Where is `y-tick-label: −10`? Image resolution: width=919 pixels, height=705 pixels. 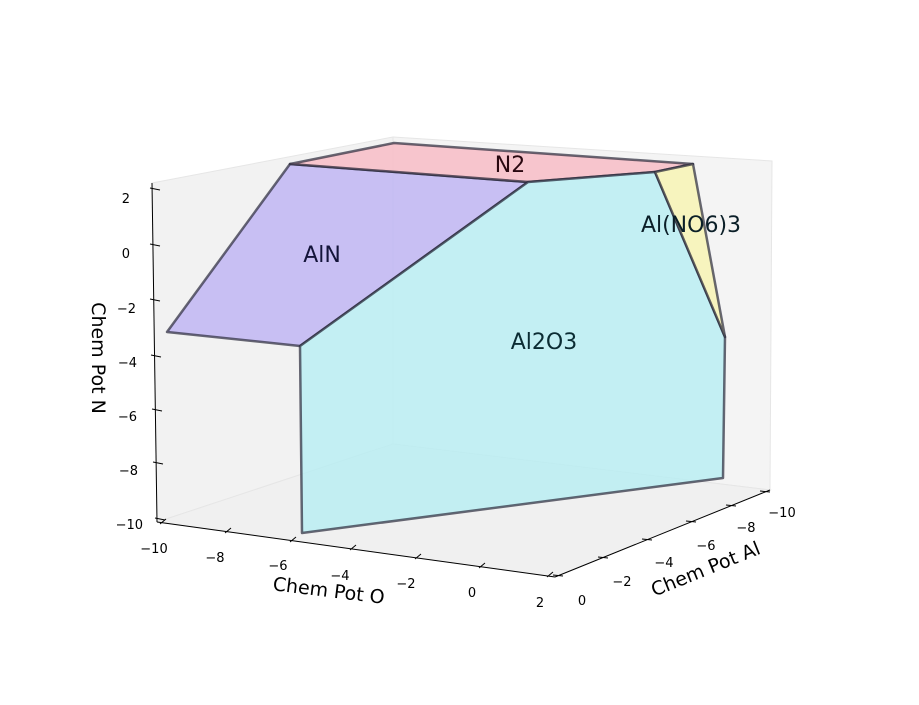 y-tick-label: −10 is located at coordinates (781, 513).